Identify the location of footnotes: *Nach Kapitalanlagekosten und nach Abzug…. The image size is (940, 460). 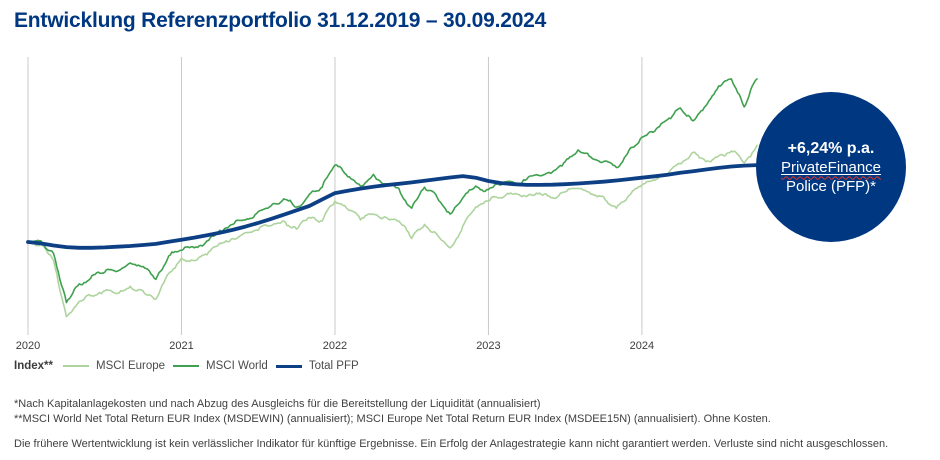
(392, 412).